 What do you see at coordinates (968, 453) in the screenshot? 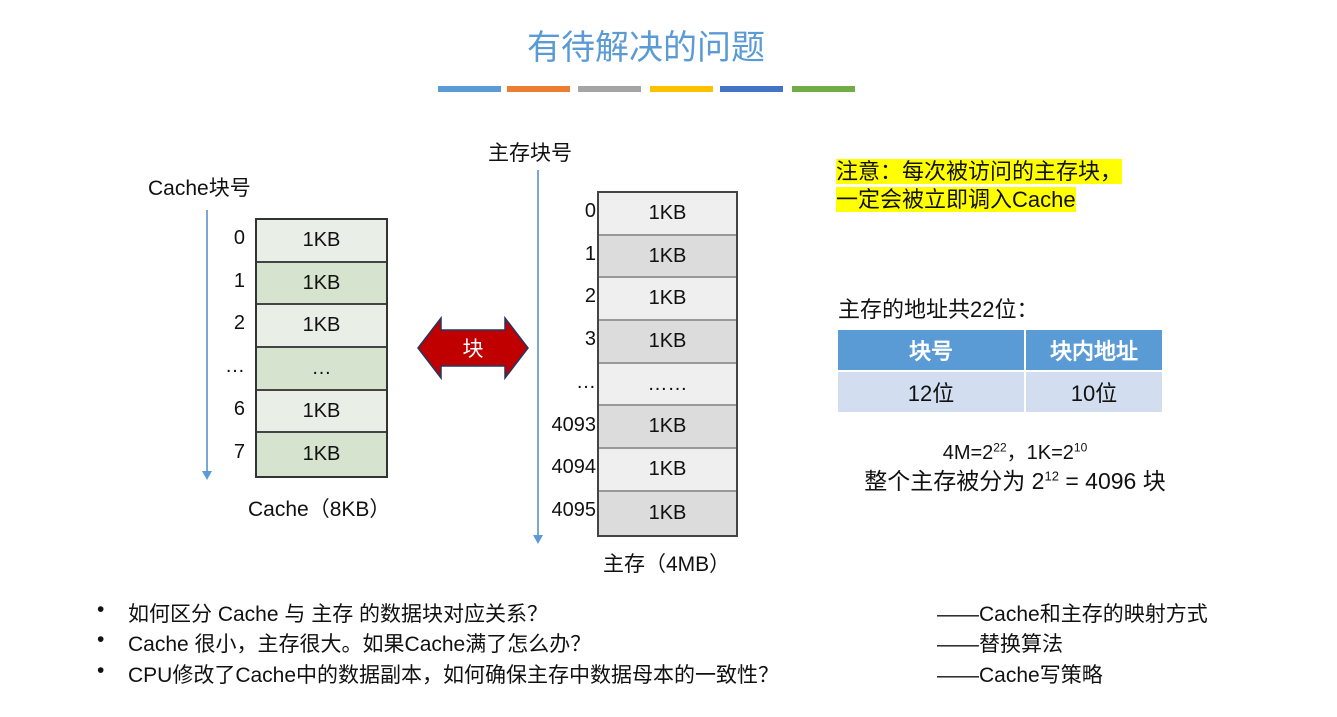
I see `f: 4M=2` at bounding box center [968, 453].